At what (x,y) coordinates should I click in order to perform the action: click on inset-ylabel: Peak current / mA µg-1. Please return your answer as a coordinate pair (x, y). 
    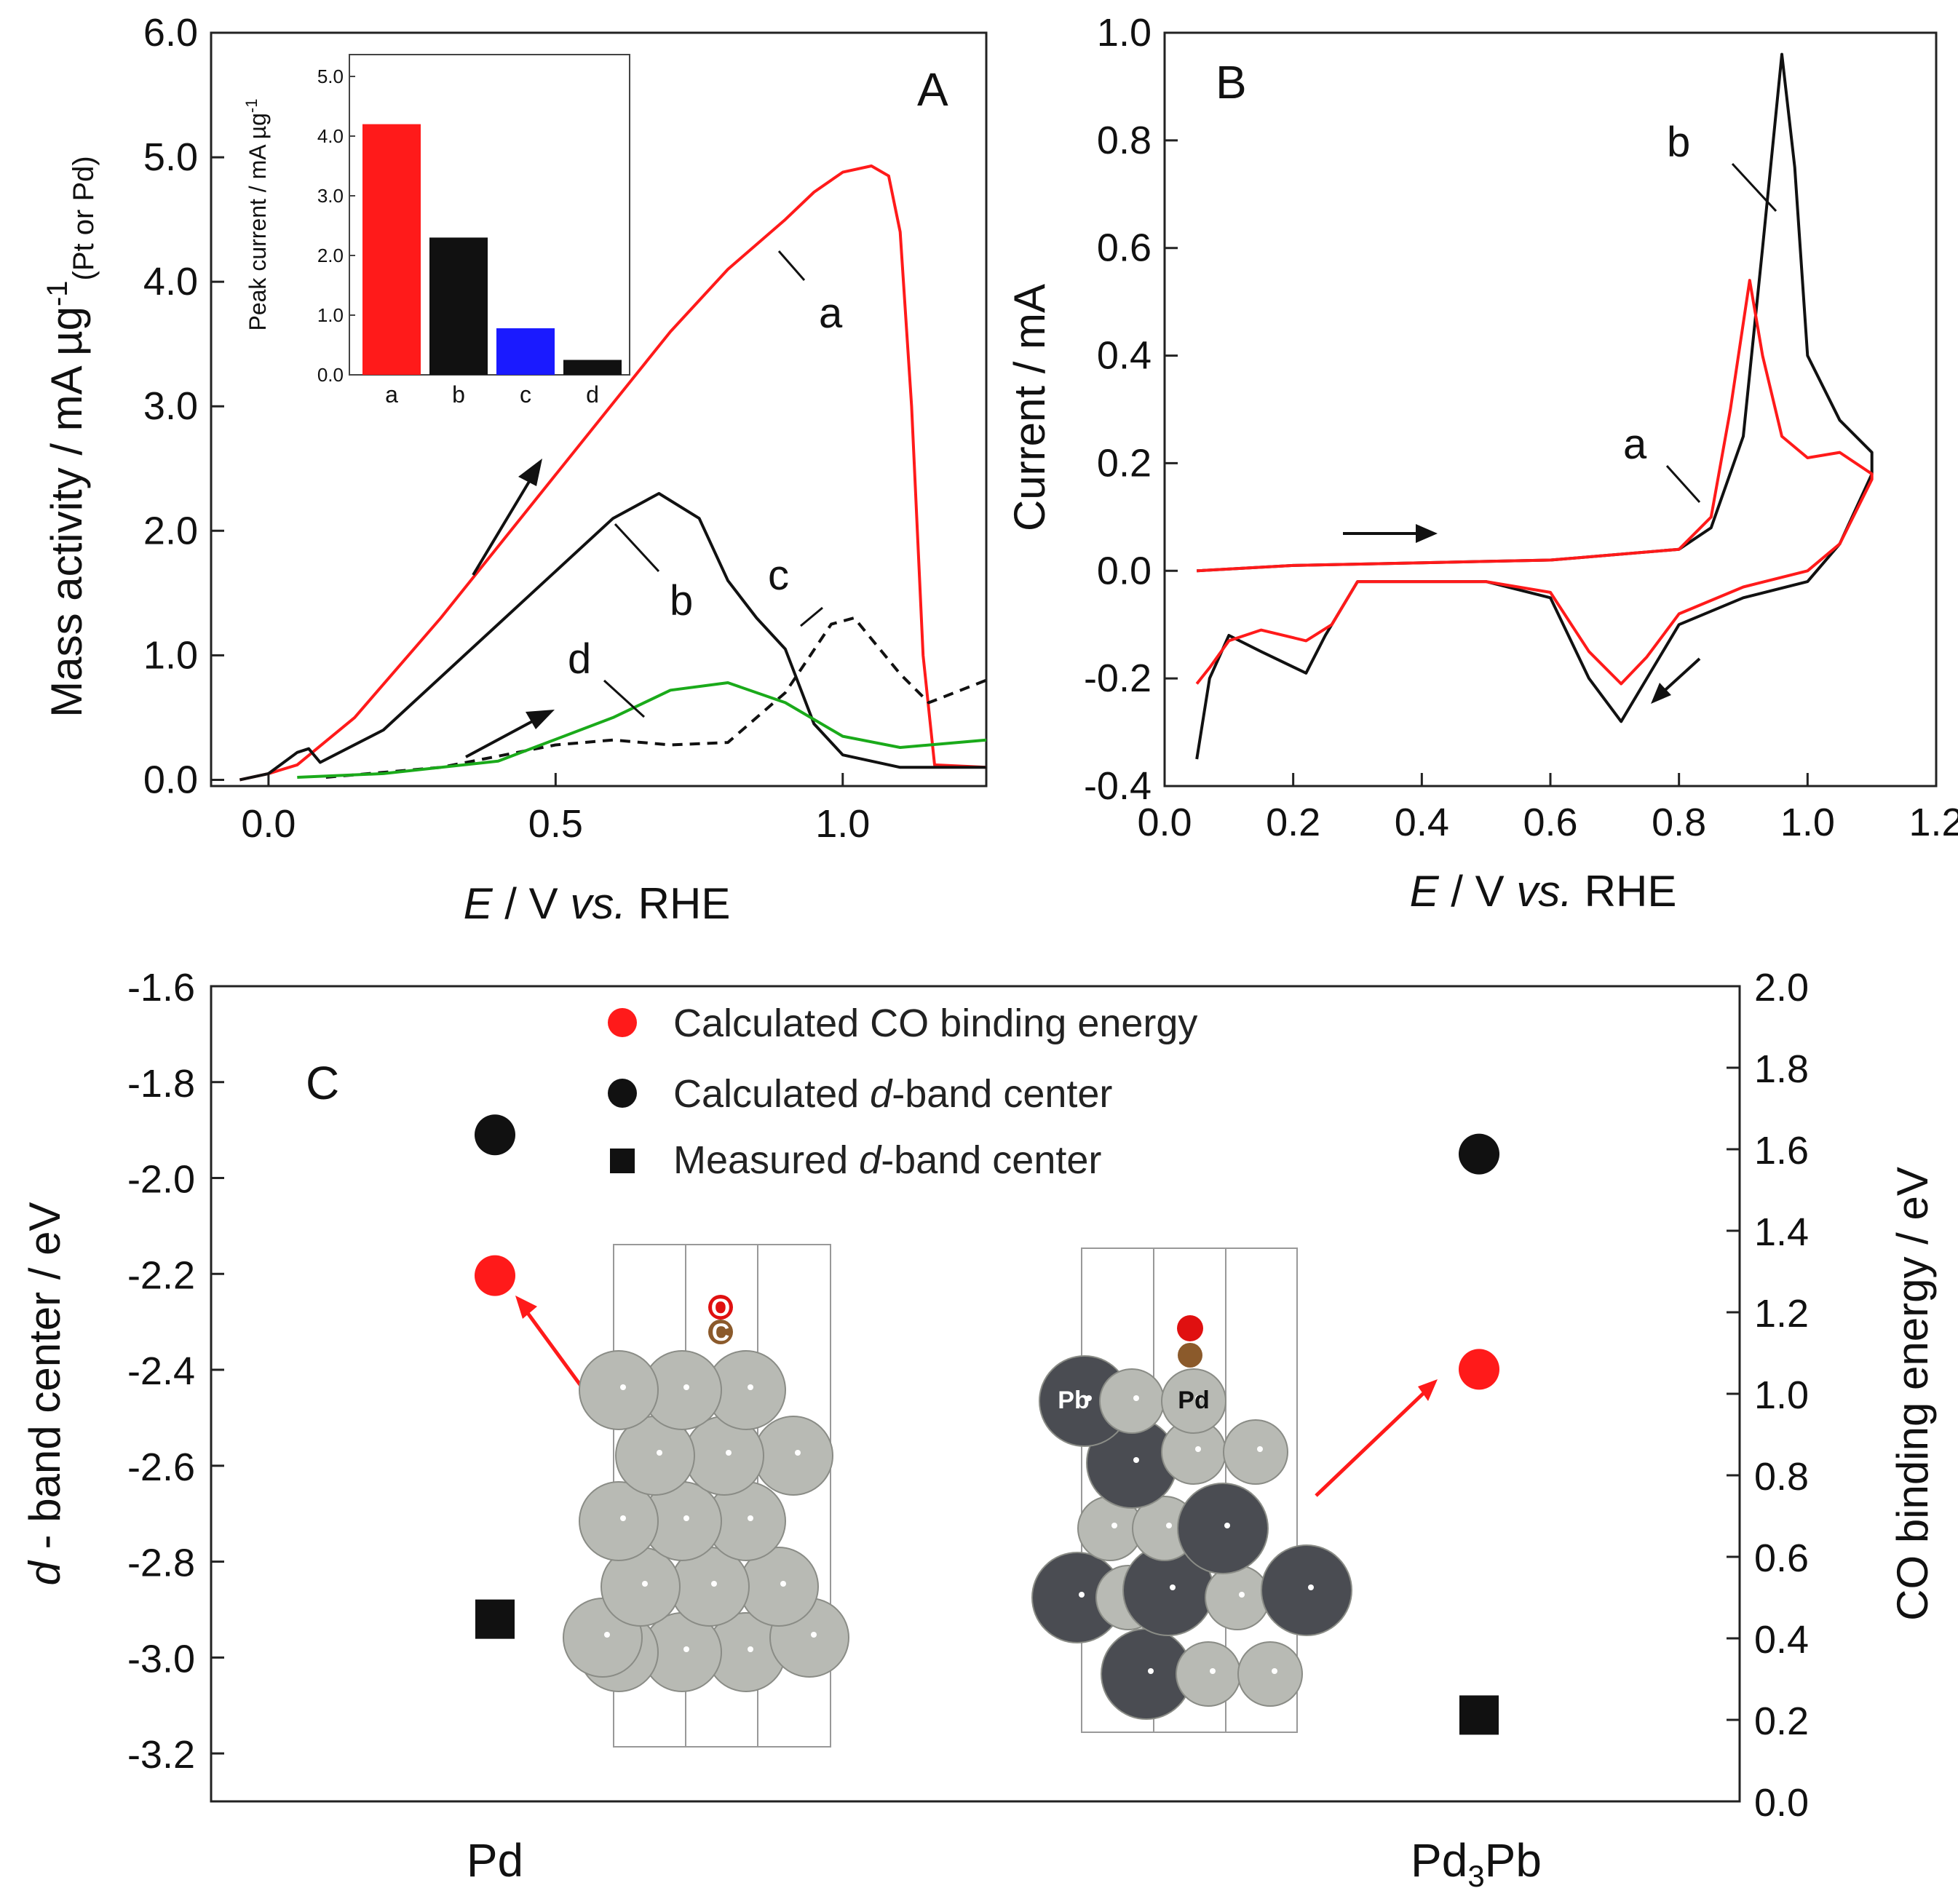
    Looking at the image, I should click on (256, 214).